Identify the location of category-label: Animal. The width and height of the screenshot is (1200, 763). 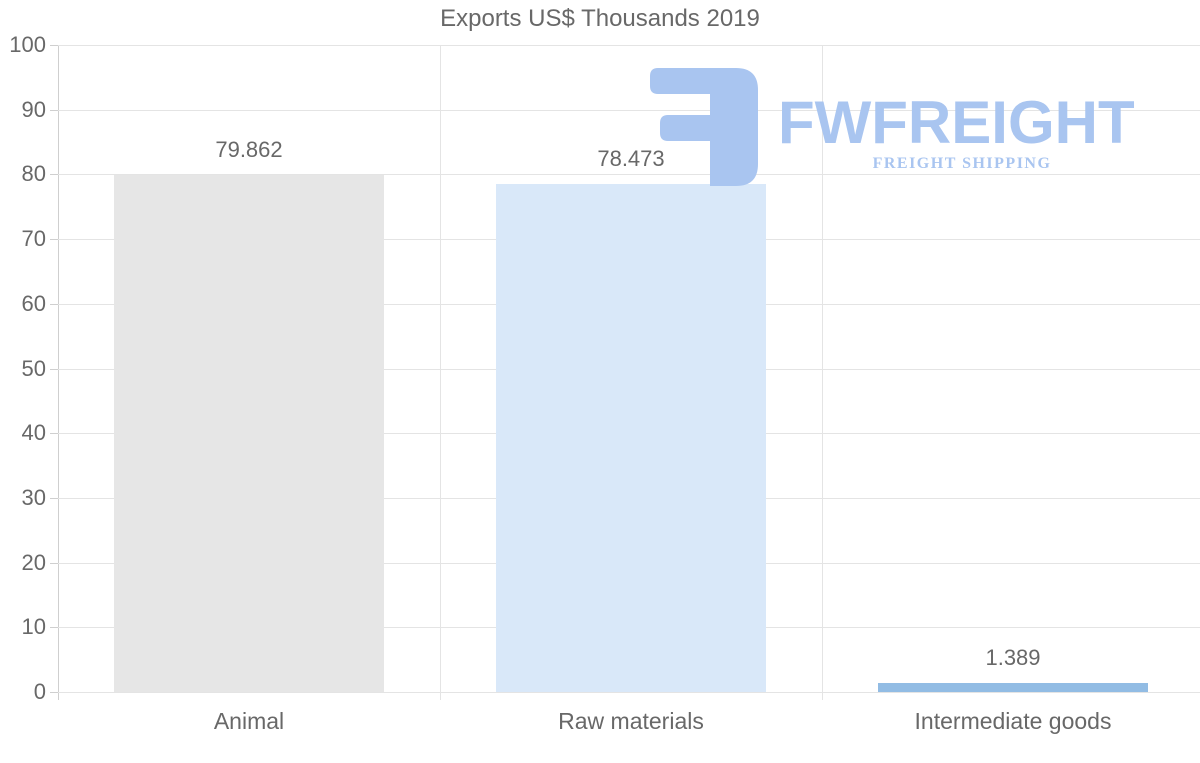
(249, 721).